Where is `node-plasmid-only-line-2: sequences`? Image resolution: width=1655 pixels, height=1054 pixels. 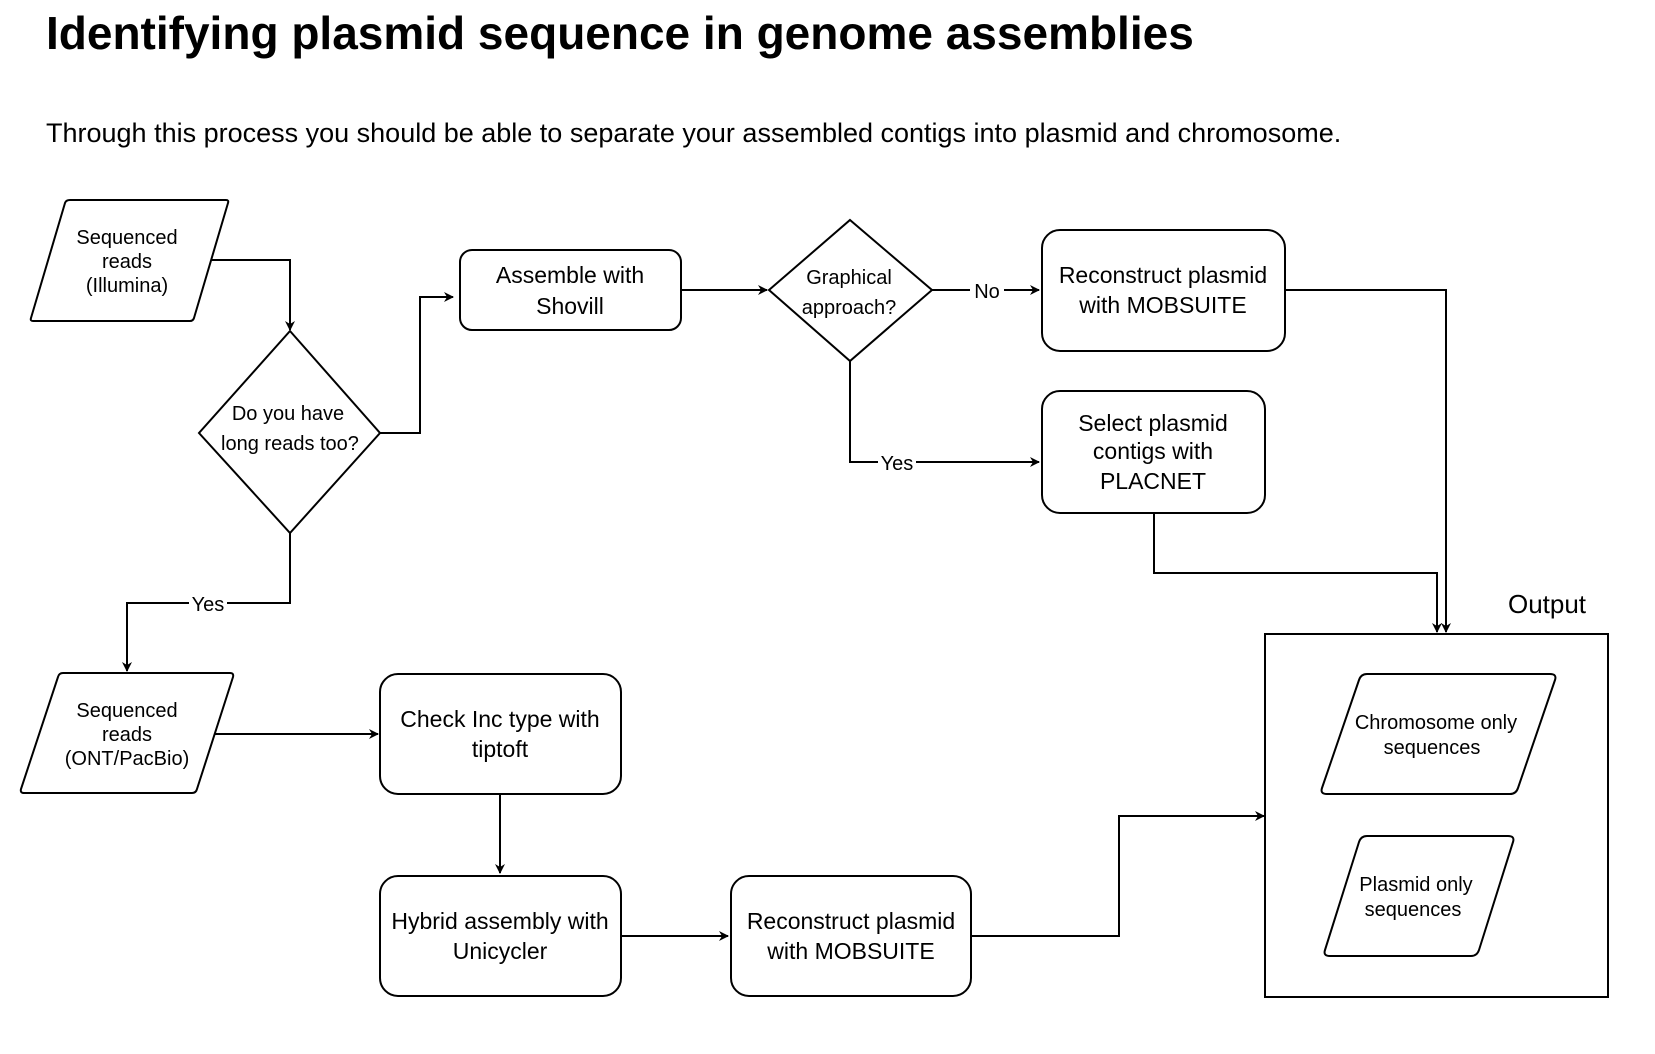 node-plasmid-only-line-2: sequences is located at coordinates (1413, 910).